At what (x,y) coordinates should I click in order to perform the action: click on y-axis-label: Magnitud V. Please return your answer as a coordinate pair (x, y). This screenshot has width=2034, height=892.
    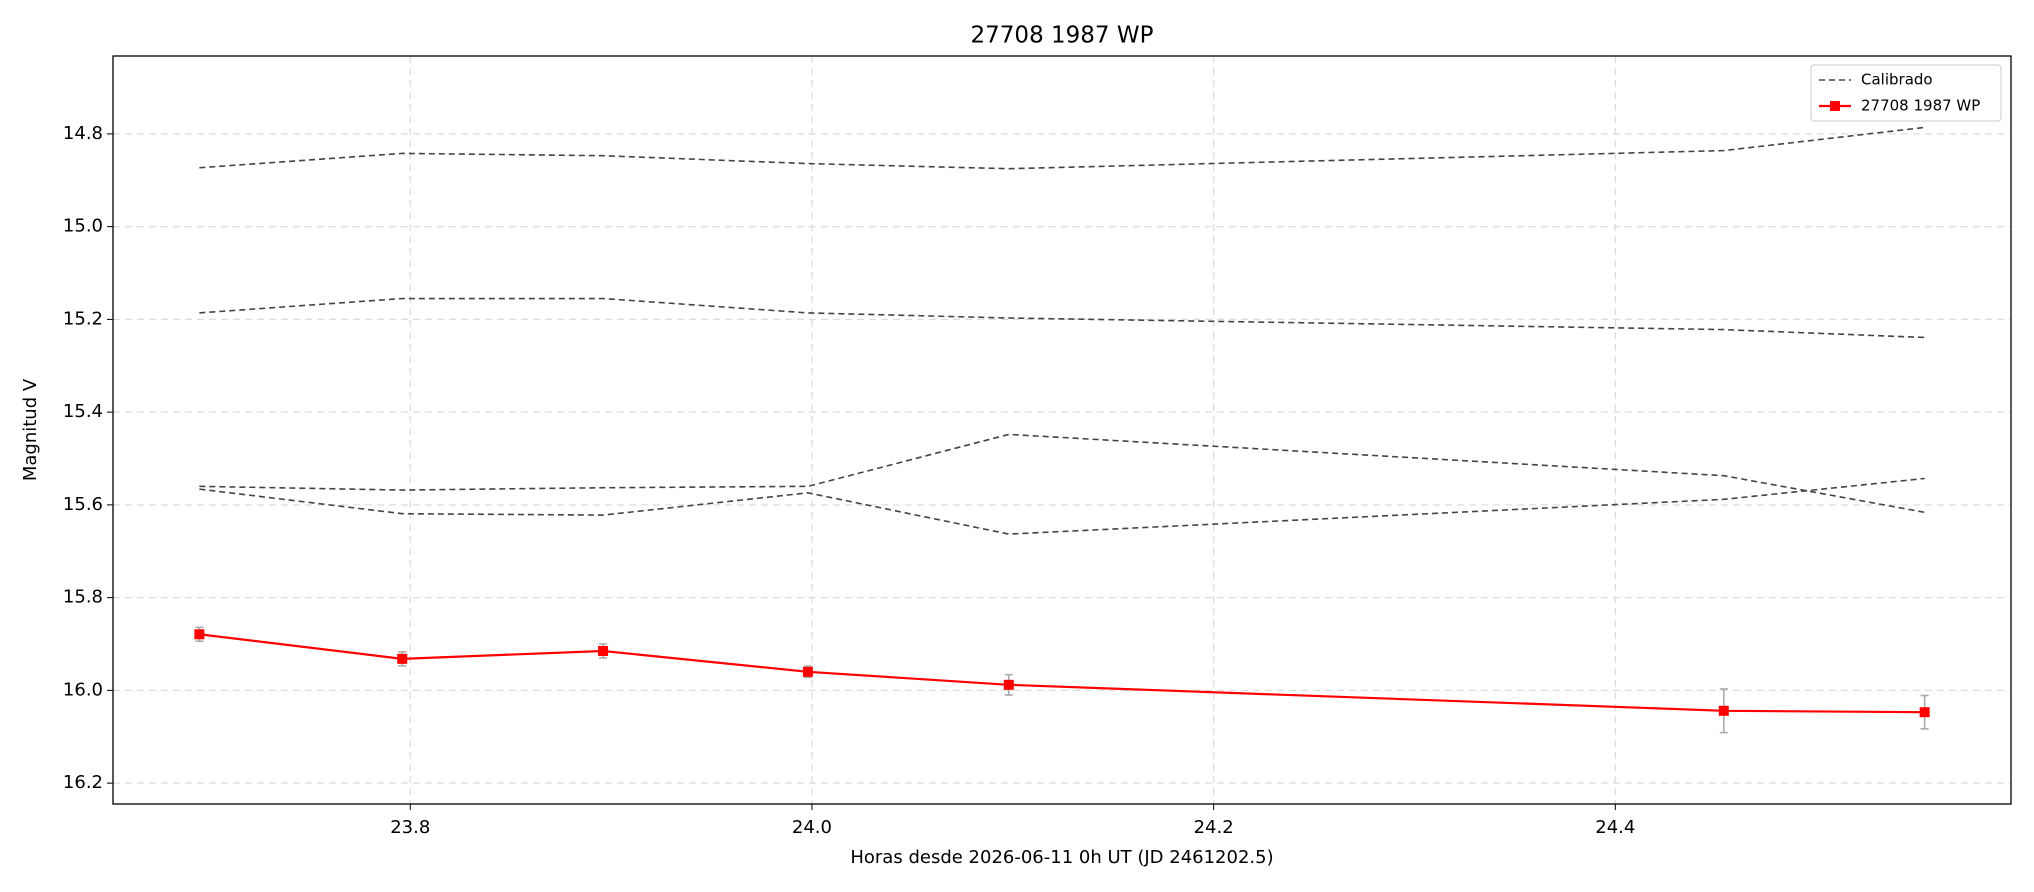
    Looking at the image, I should click on (30, 429).